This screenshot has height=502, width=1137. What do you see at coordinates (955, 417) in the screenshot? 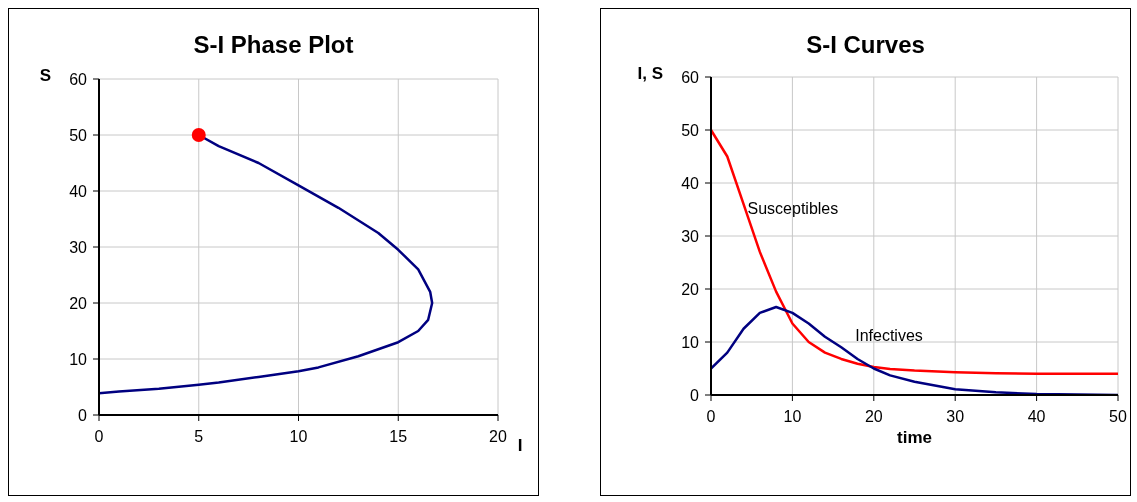
I see `x-tick-label: 30` at bounding box center [955, 417].